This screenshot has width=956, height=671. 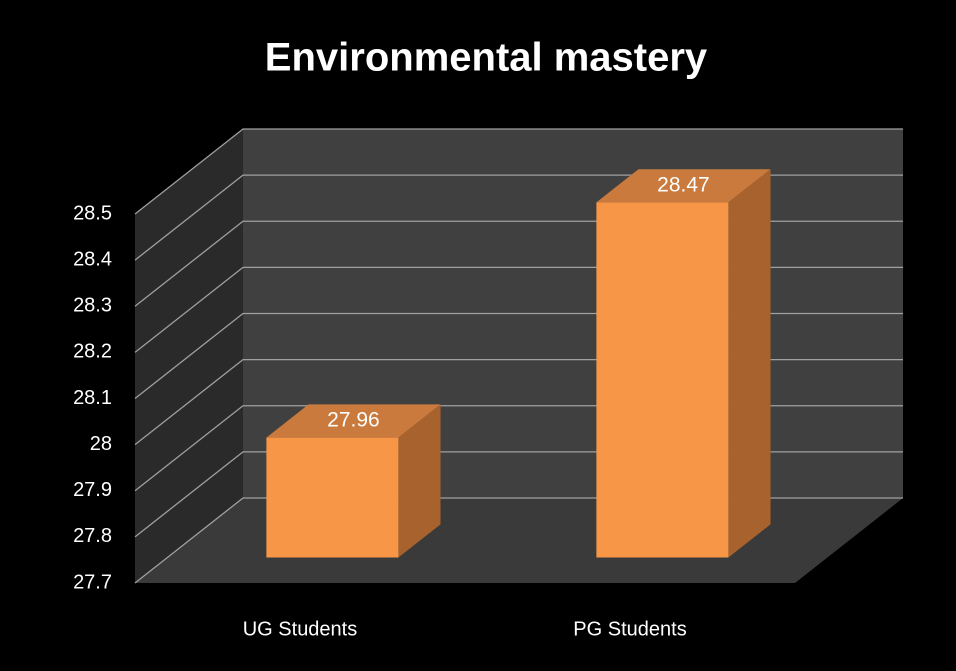 What do you see at coordinates (300, 629) in the screenshot?
I see `x-tick-label: UG Students` at bounding box center [300, 629].